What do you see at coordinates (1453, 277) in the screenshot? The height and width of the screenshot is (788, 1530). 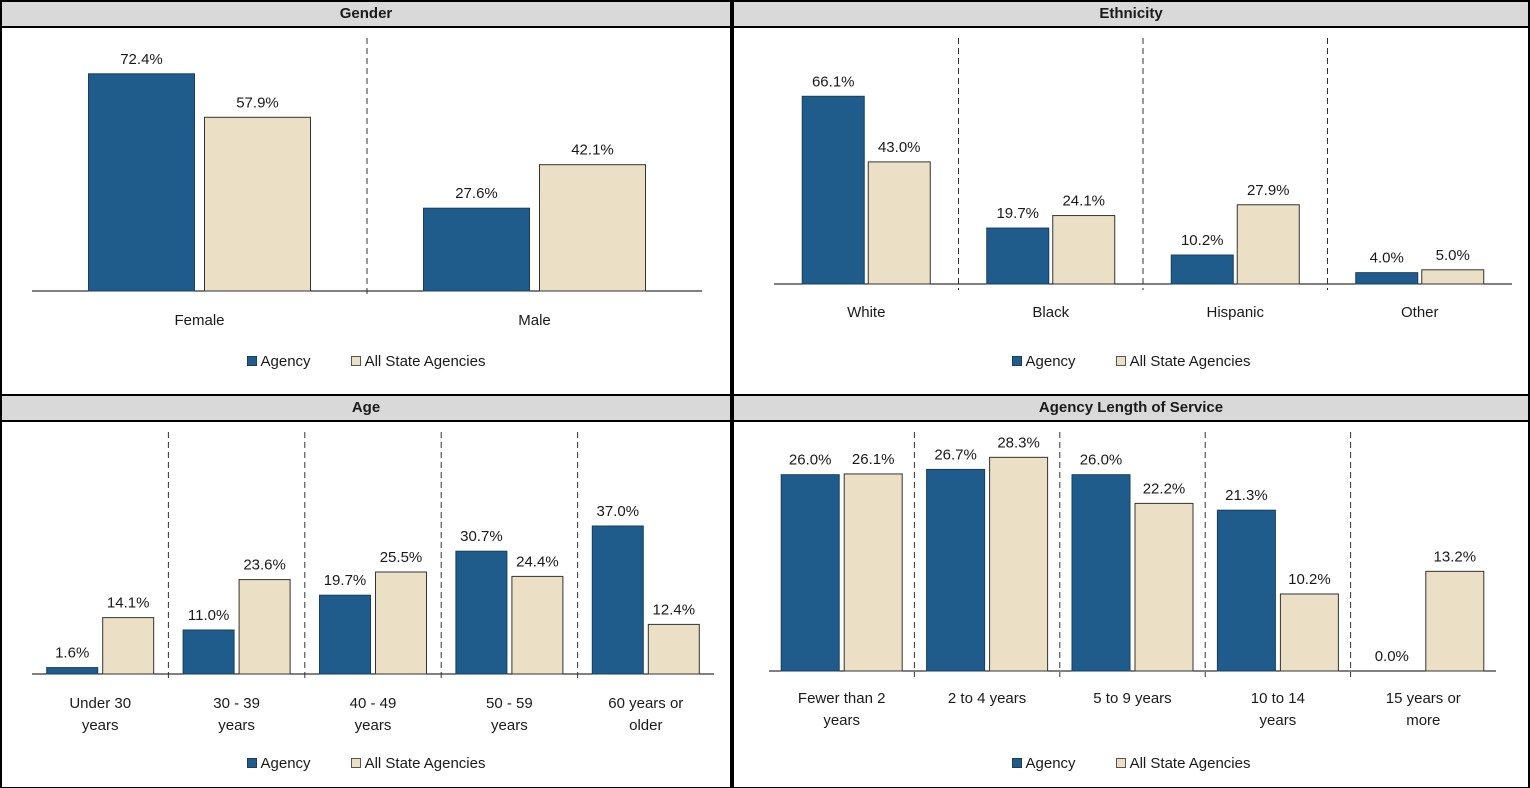 I see `bar-all-state-agencies-other` at bounding box center [1453, 277].